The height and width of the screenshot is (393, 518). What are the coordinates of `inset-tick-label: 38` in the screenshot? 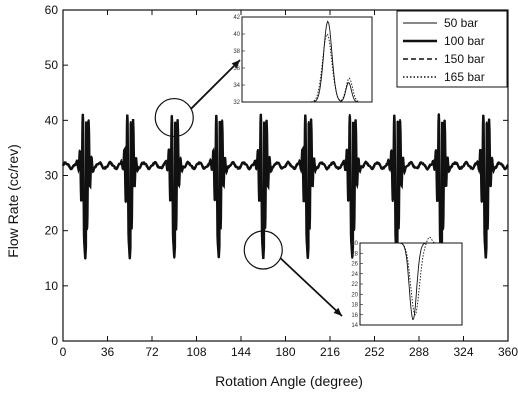 It's located at (236, 52).